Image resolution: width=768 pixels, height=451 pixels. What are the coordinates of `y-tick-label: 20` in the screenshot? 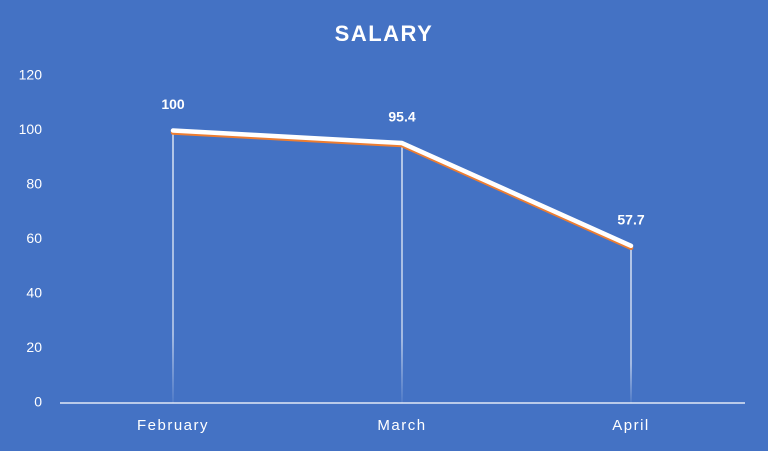 It's located at (34, 347).